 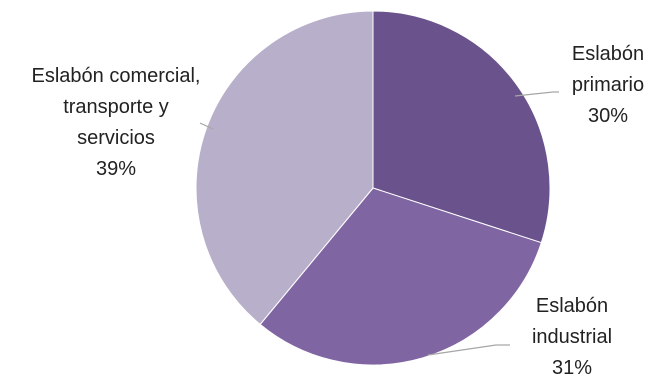 What do you see at coordinates (608, 116) in the screenshot?
I see `slice-percent: 30%` at bounding box center [608, 116].